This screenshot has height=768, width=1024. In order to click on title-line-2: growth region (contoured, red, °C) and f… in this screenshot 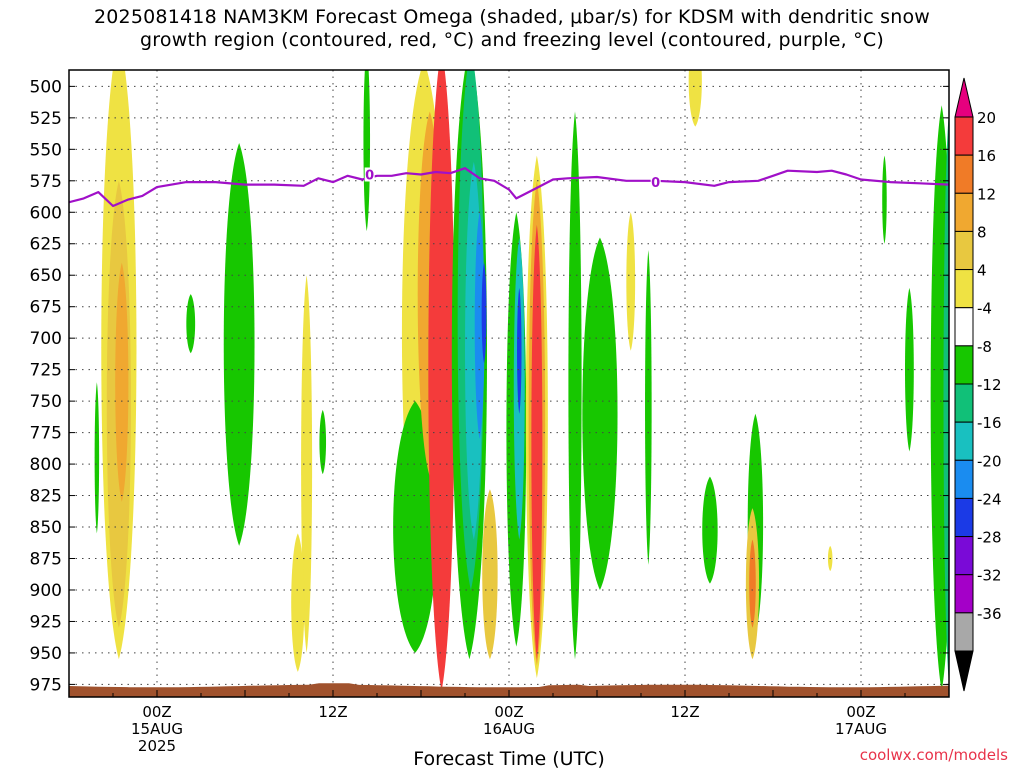, I will do `click(512, 40)`.